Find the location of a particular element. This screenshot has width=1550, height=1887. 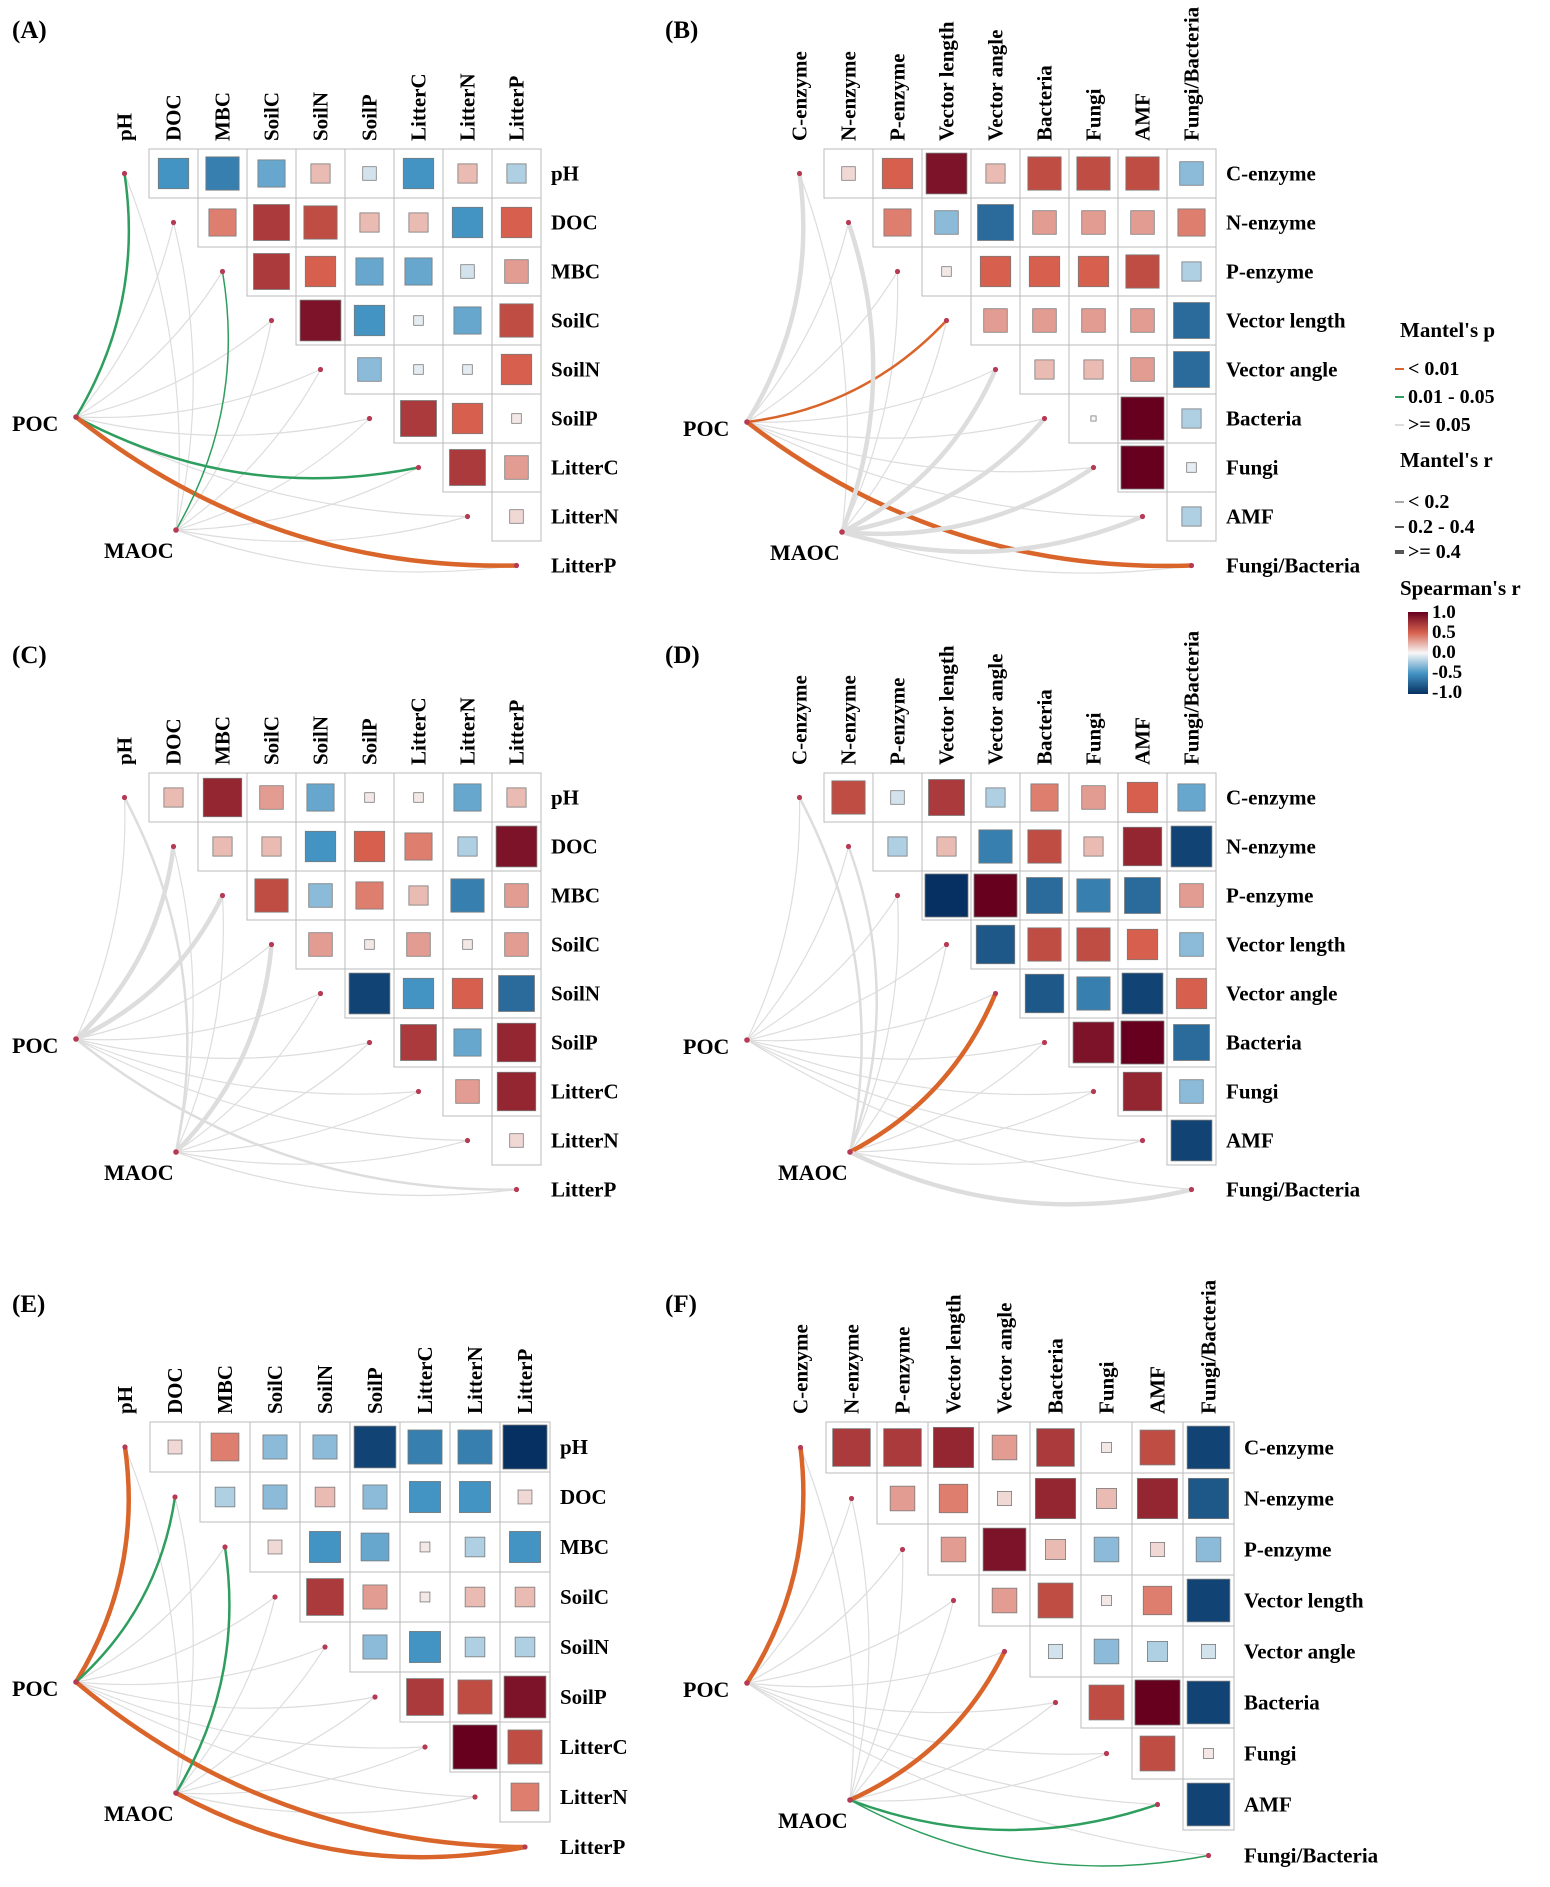

column-label: SoilN is located at coordinates (321, 740).